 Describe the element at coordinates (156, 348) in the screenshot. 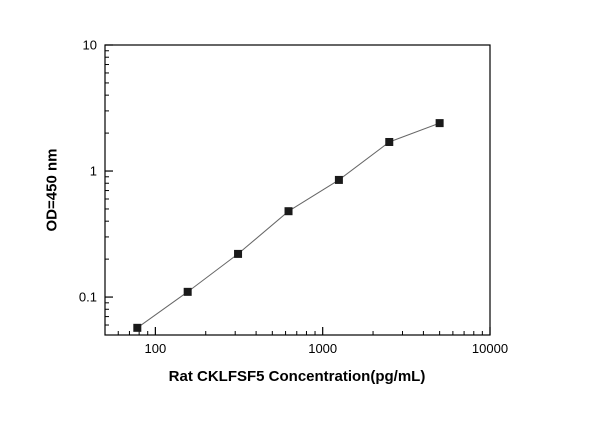

I see `x-tick-label: 100` at that location.